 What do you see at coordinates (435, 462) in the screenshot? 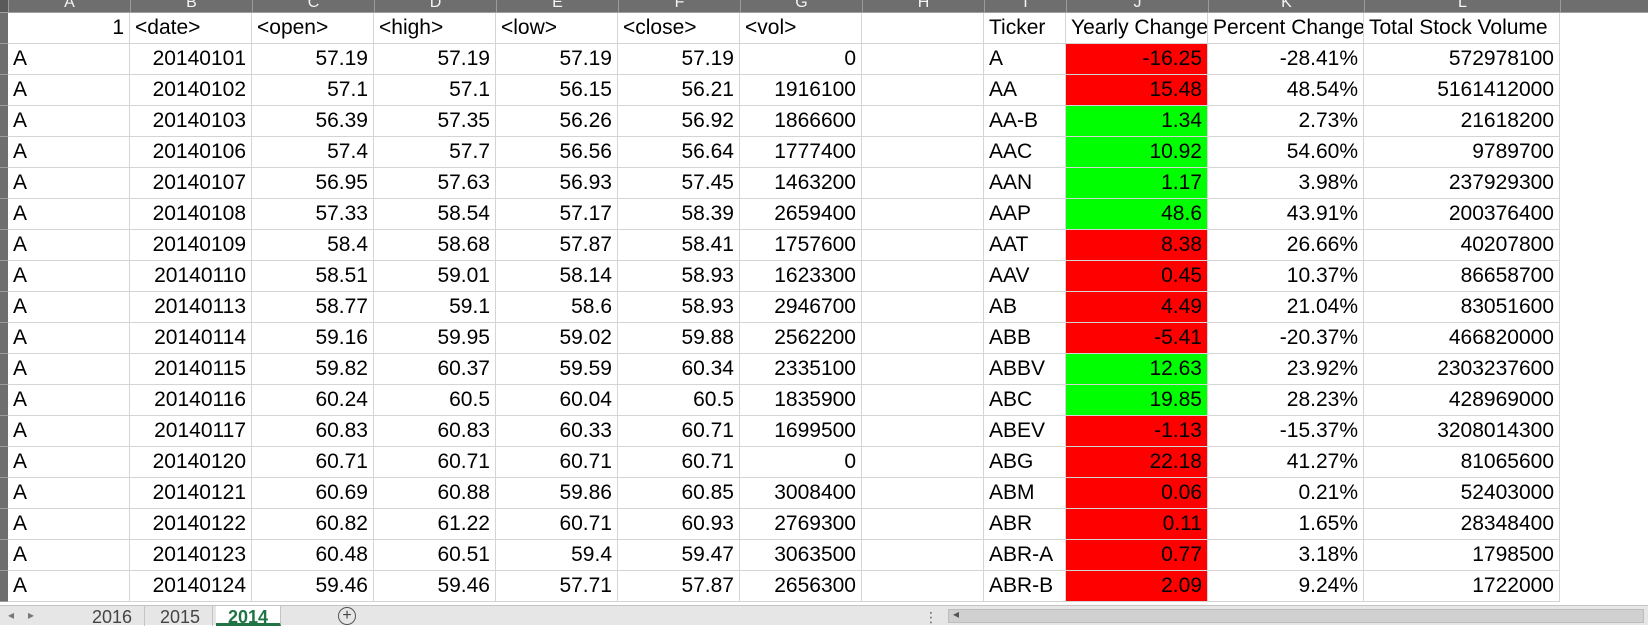
I see `cell-d: 60.71` at bounding box center [435, 462].